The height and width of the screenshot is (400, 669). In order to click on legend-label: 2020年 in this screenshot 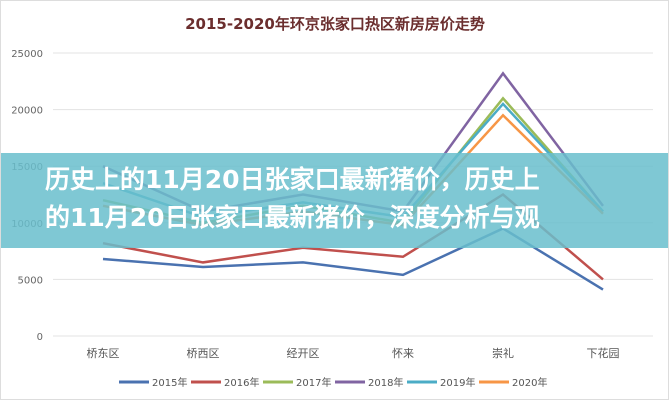, I will do `click(529, 382)`.